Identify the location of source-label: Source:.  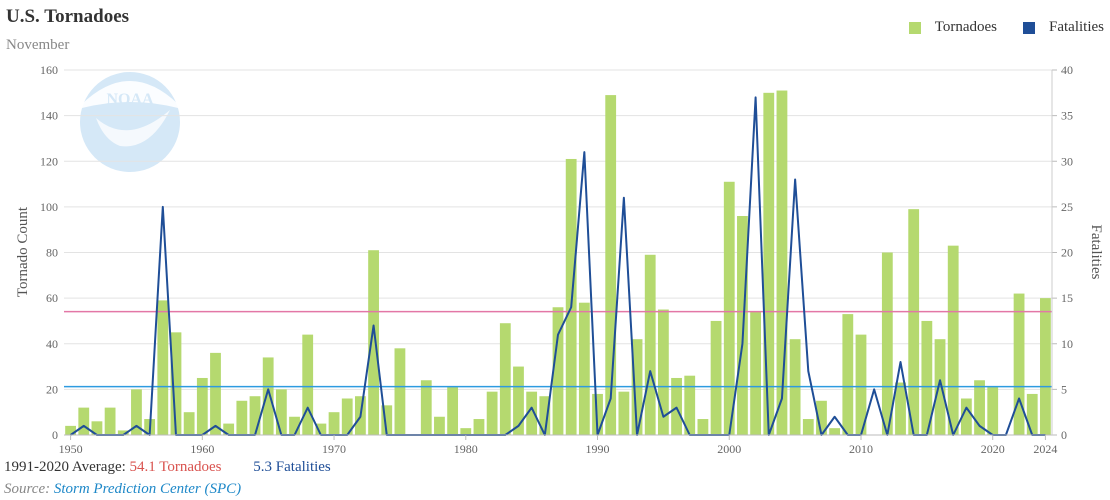
(27, 489).